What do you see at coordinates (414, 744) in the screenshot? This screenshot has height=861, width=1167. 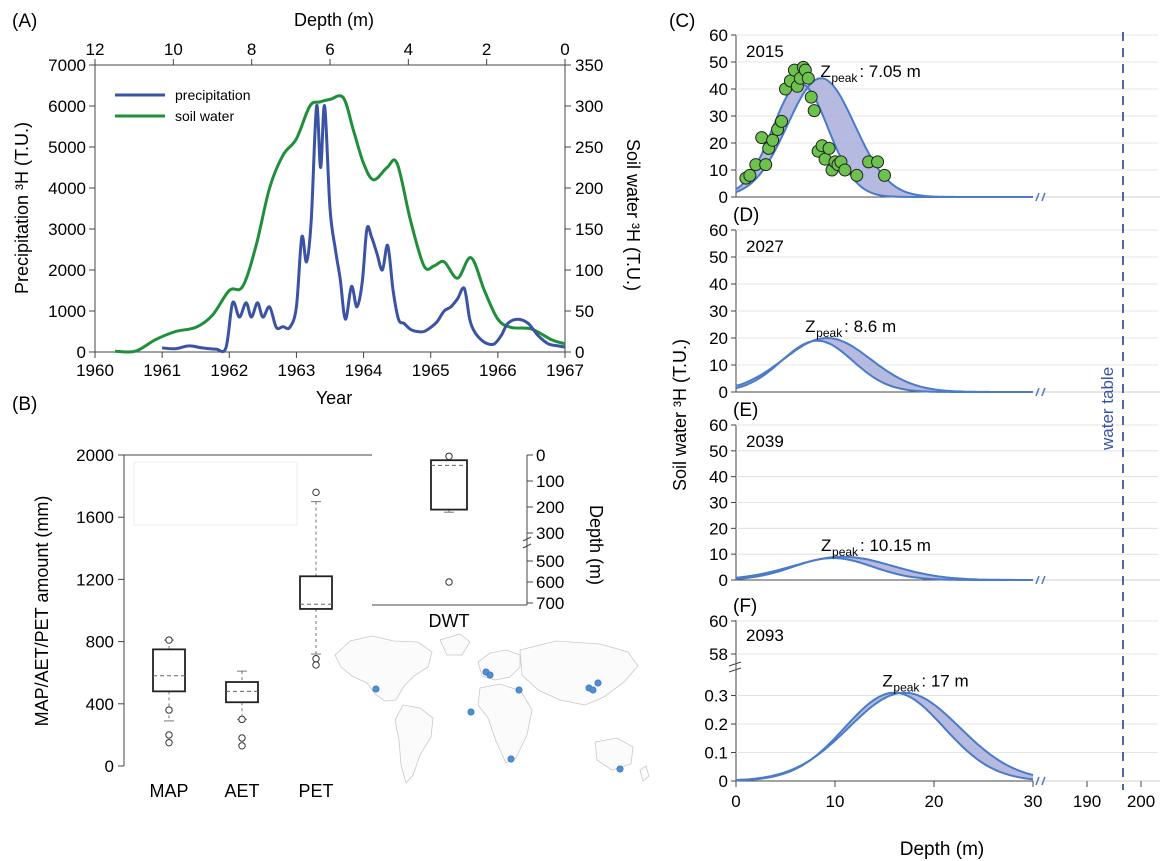 I see `map-south-america` at bounding box center [414, 744].